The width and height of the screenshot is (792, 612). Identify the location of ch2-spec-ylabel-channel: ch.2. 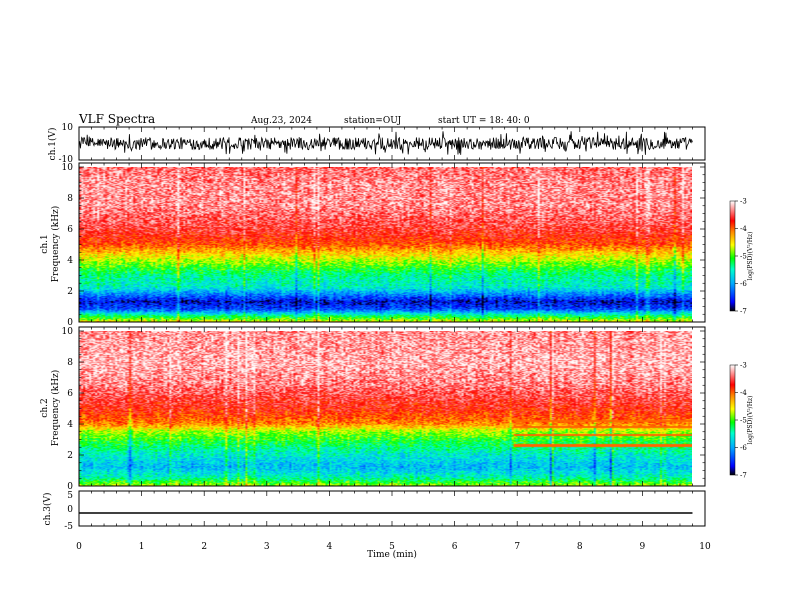
(45, 407).